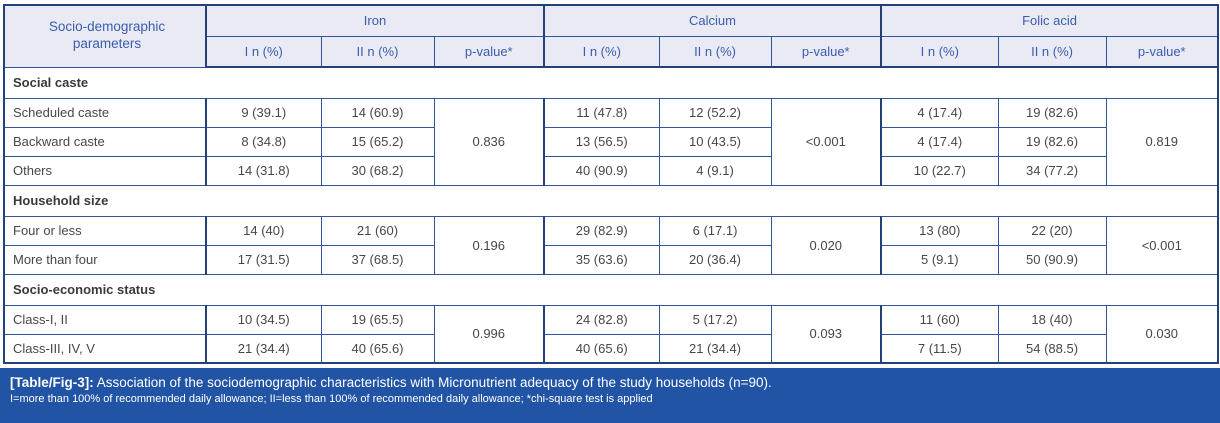 The height and width of the screenshot is (423, 1220). What do you see at coordinates (263, 112) in the screenshot?
I see `iron-i-cell: 9 (39.1)` at bounding box center [263, 112].